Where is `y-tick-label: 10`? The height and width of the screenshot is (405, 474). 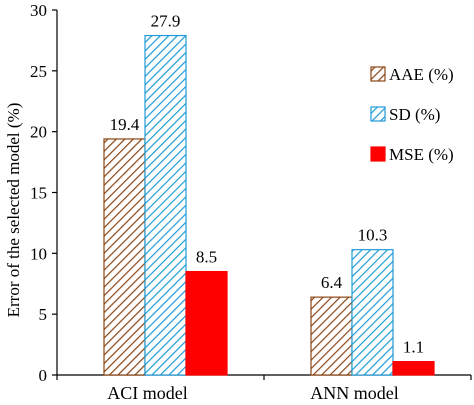
y-tick-label: 10 is located at coordinates (38, 253).